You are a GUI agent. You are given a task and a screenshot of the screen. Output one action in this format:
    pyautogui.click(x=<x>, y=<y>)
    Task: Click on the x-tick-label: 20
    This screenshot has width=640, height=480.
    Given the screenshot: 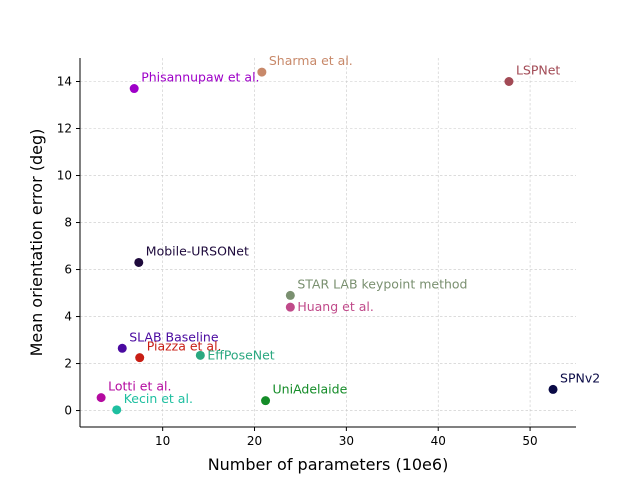 What is the action you would take?
    pyautogui.click(x=254, y=441)
    